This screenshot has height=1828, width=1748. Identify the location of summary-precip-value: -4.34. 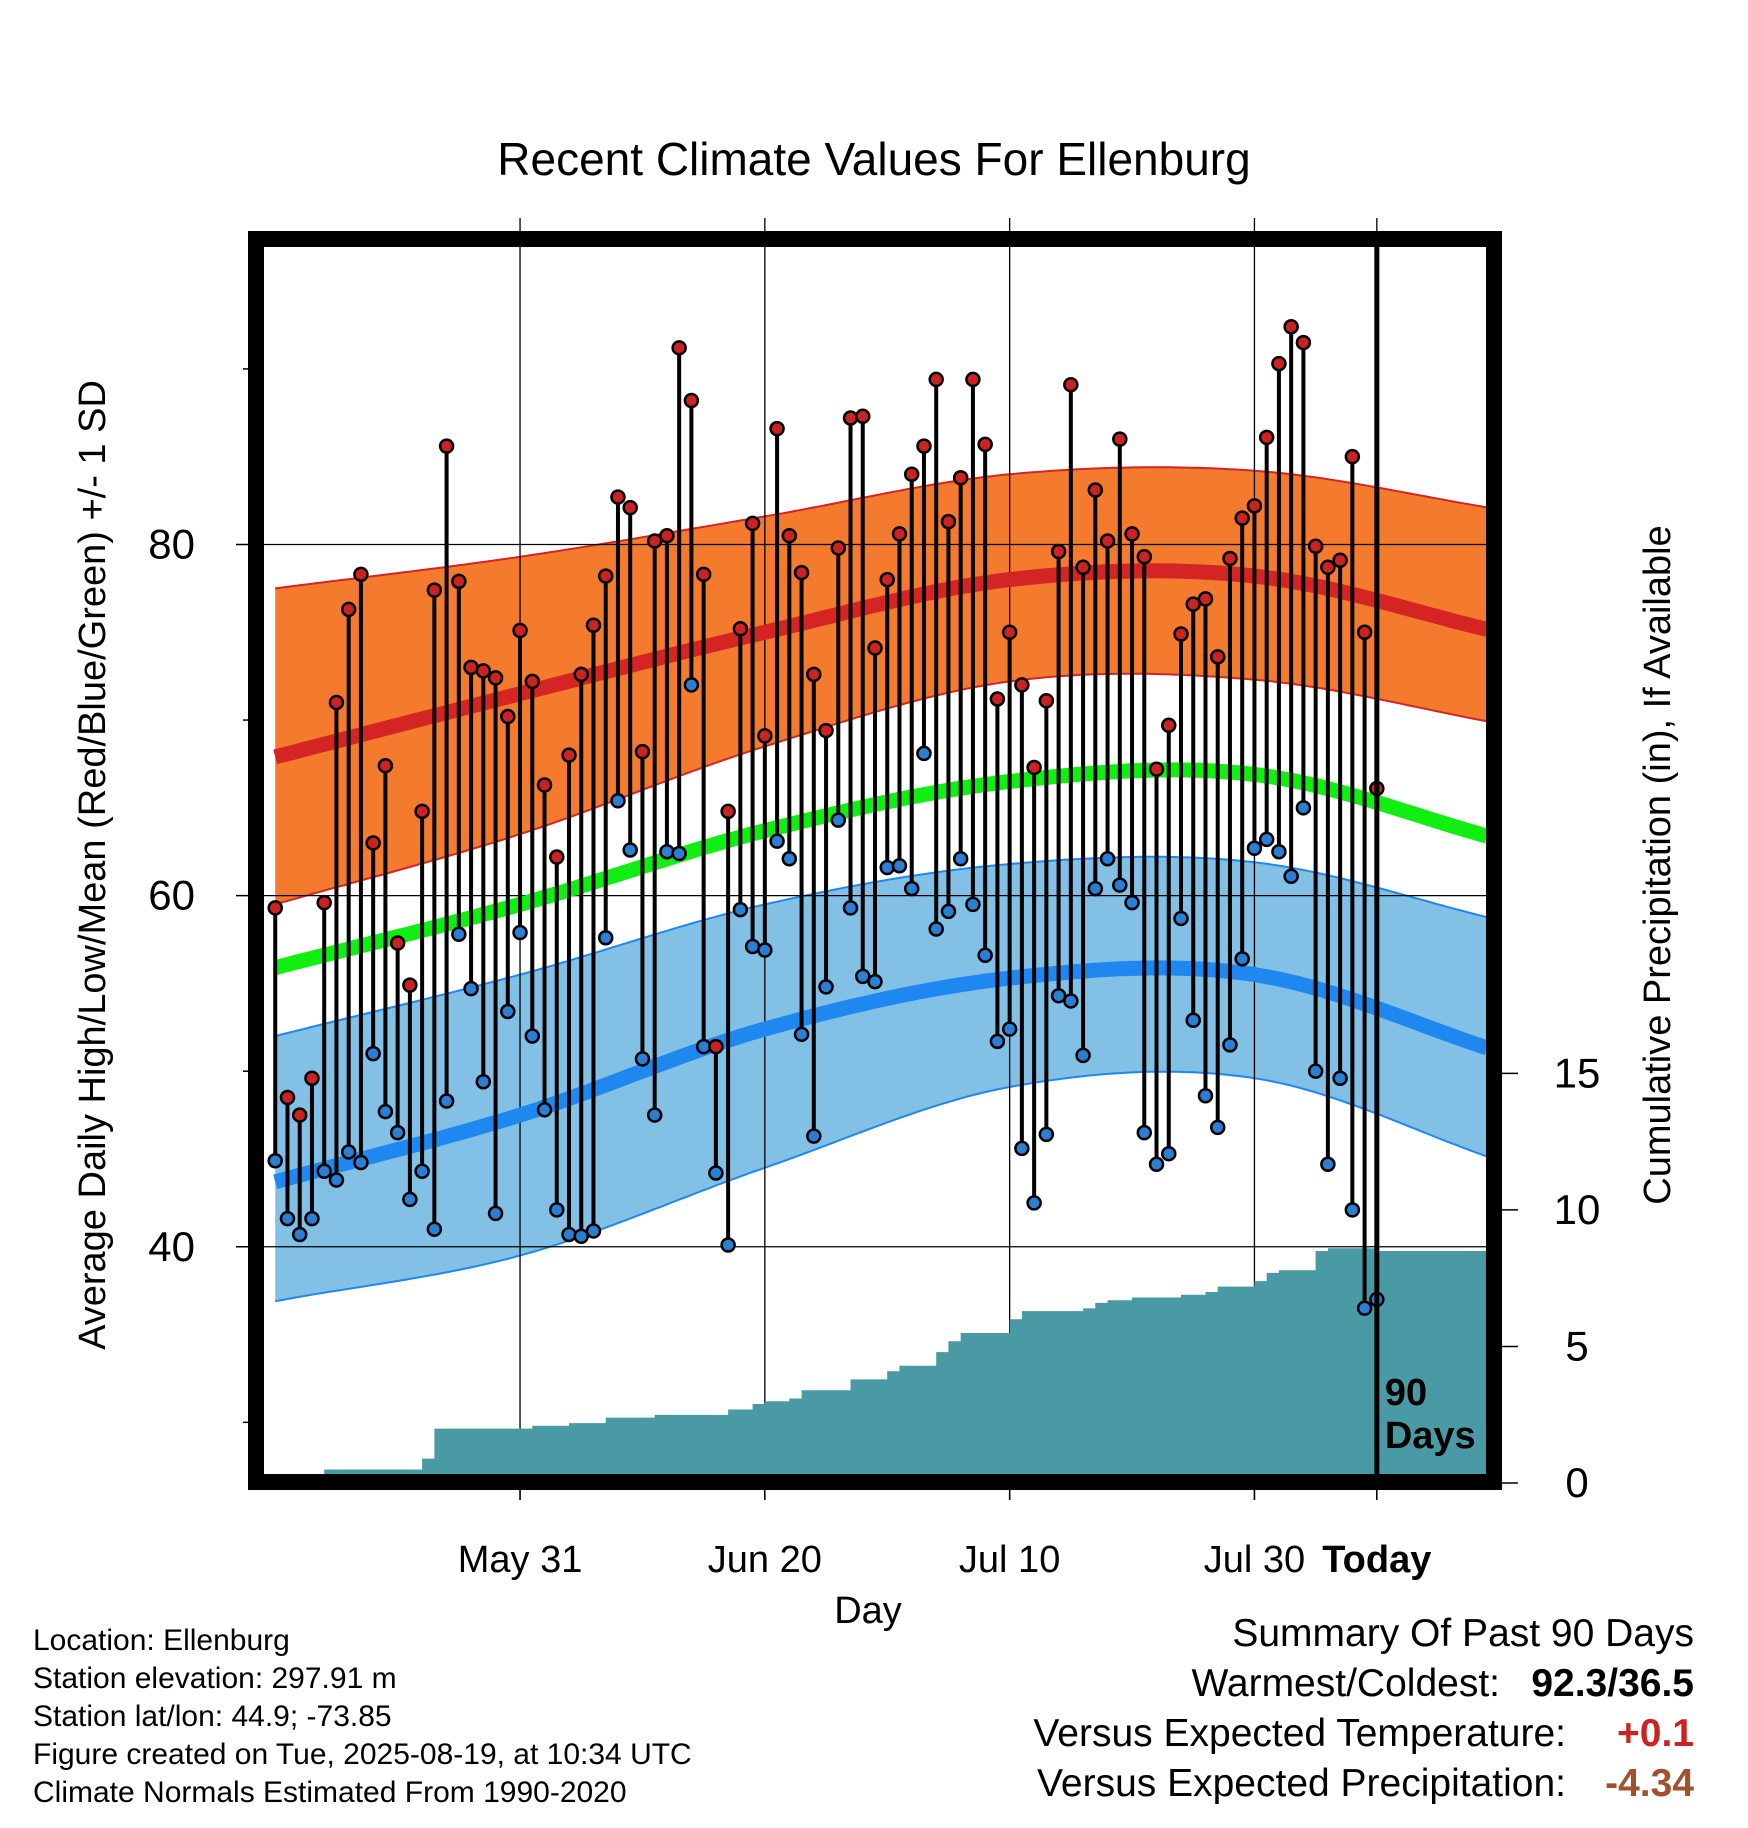
(1649, 1783).